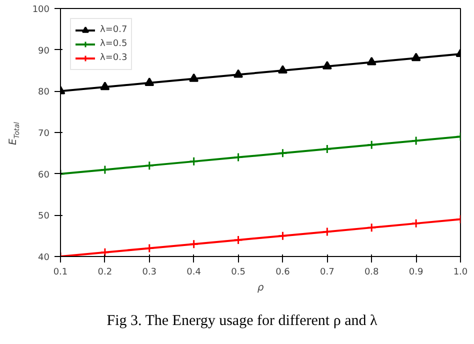 This screenshot has width=474, height=344. Describe the element at coordinates (238, 273) in the screenshot. I see `x-tick-label: 0.5` at that location.